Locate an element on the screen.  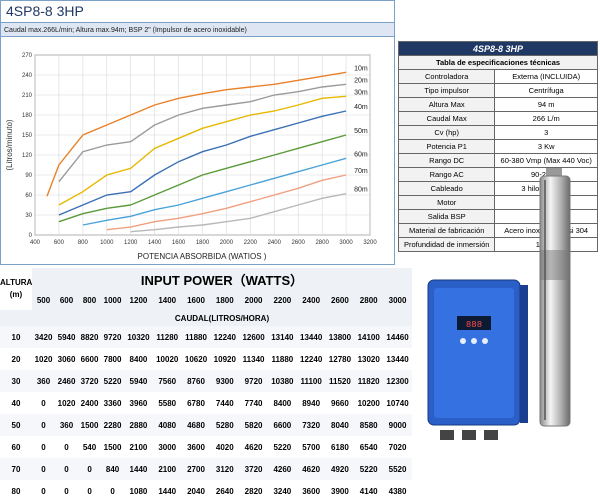
table-cell: 11340 is located at coordinates (253, 359).